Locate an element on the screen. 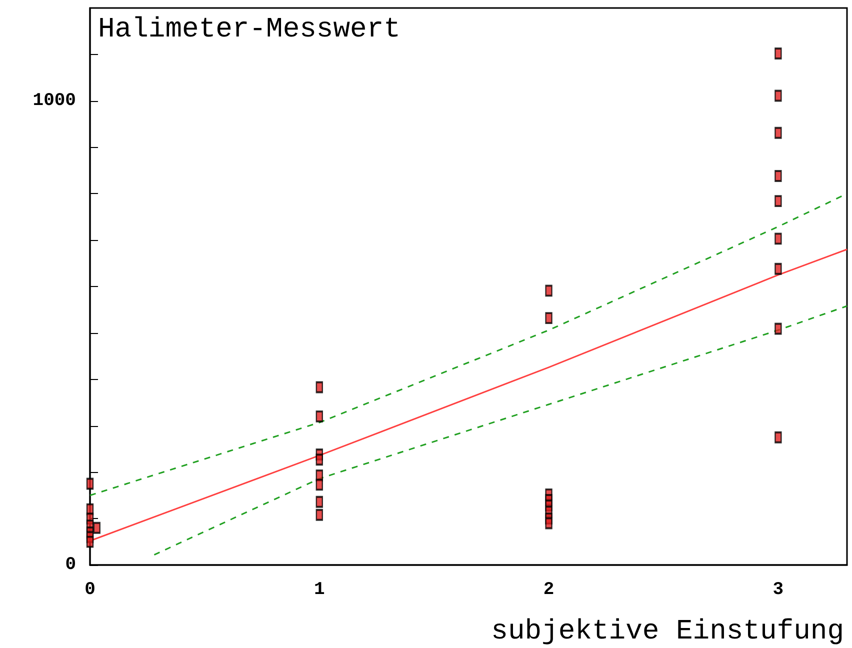 The height and width of the screenshot is (648, 852). y-axis-title: Halimeter-Messwert is located at coordinates (249, 30).